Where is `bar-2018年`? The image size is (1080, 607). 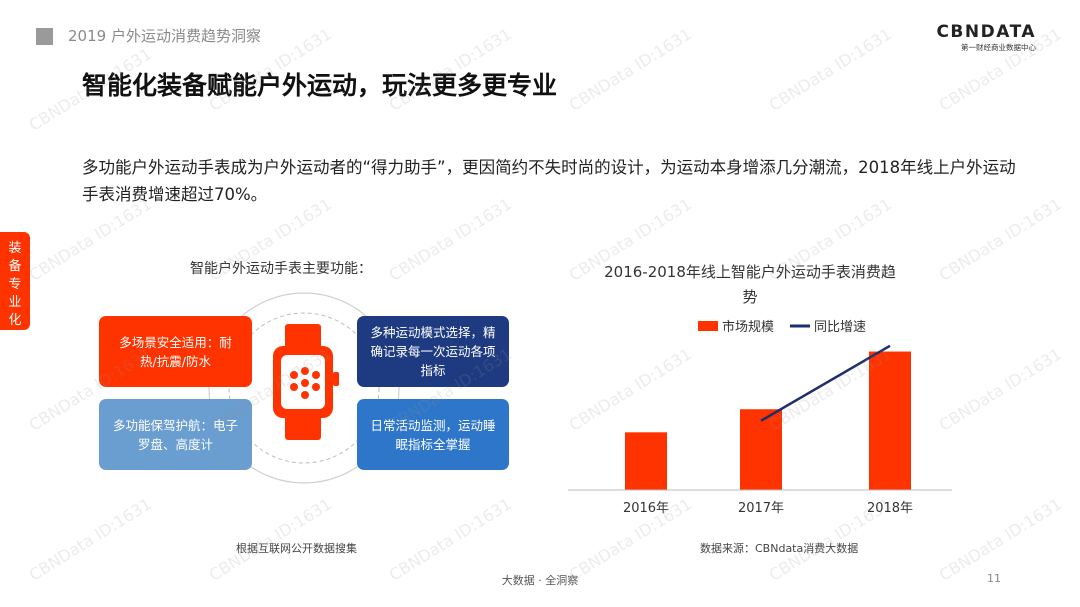
bar-2018年 is located at coordinates (890, 420).